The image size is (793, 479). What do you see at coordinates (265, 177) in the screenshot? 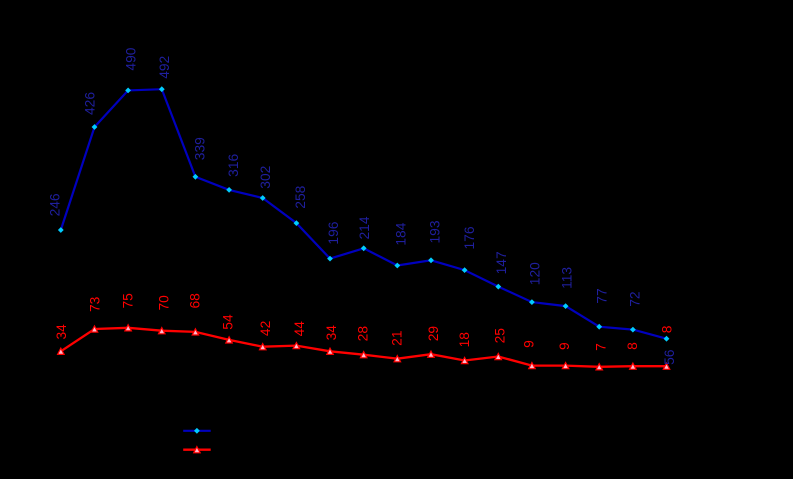
I see `svg-text: 302` at bounding box center [265, 177].